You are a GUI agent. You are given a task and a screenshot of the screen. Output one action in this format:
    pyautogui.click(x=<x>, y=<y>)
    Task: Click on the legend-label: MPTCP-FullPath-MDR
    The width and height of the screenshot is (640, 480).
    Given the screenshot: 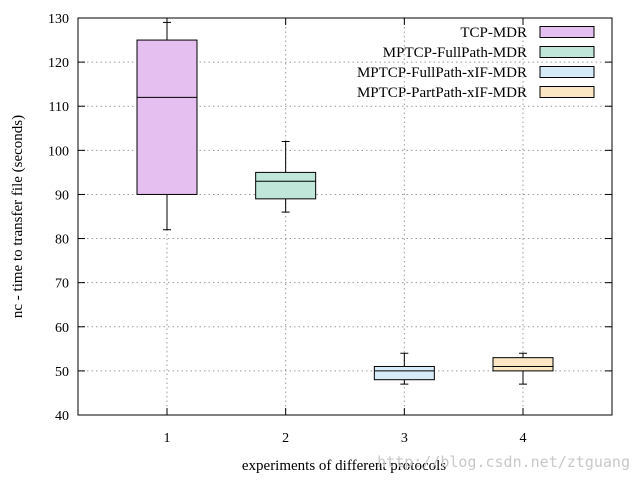 What is the action you would take?
    pyautogui.click(x=455, y=53)
    